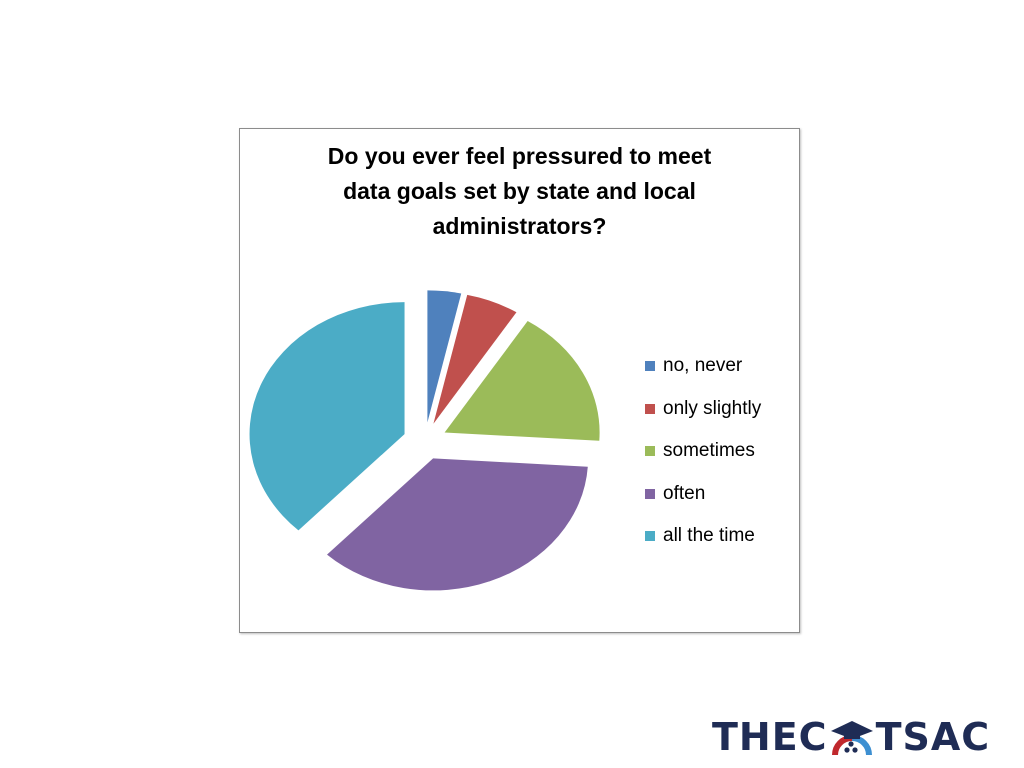  Describe the element at coordinates (444, 356) in the screenshot. I see `pie-slice-no-never` at that location.